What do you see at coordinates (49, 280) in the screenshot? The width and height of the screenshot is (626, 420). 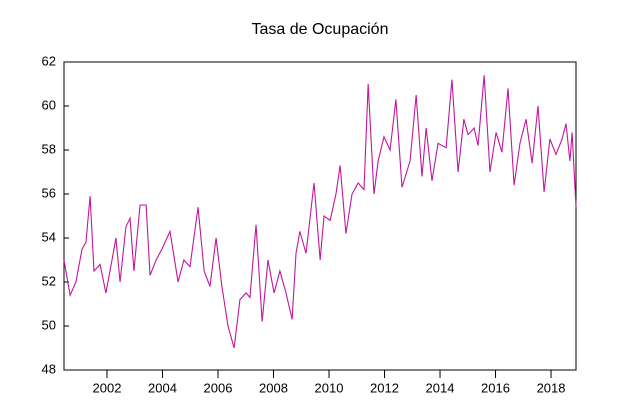 I see `y-tick-label: 52` at bounding box center [49, 280].